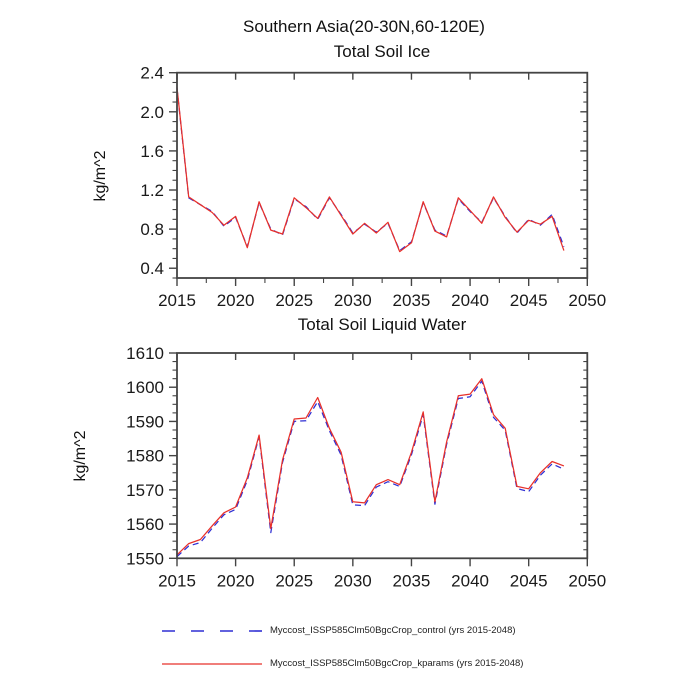  Describe the element at coordinates (152, 190) in the screenshot. I see `y-tick-label: 1.2` at that location.